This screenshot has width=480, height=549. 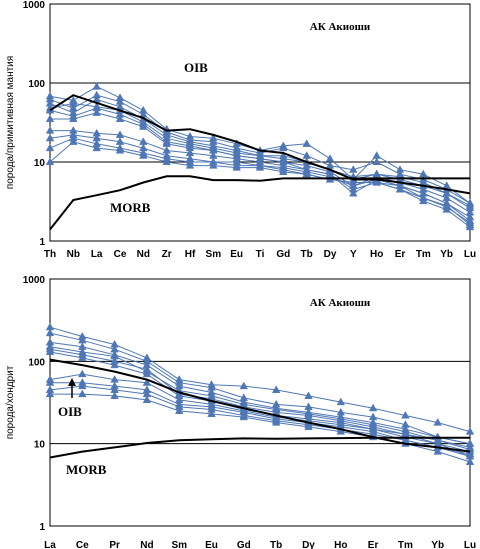 I want to click on x-tick-label: Ho, so click(x=340, y=544).